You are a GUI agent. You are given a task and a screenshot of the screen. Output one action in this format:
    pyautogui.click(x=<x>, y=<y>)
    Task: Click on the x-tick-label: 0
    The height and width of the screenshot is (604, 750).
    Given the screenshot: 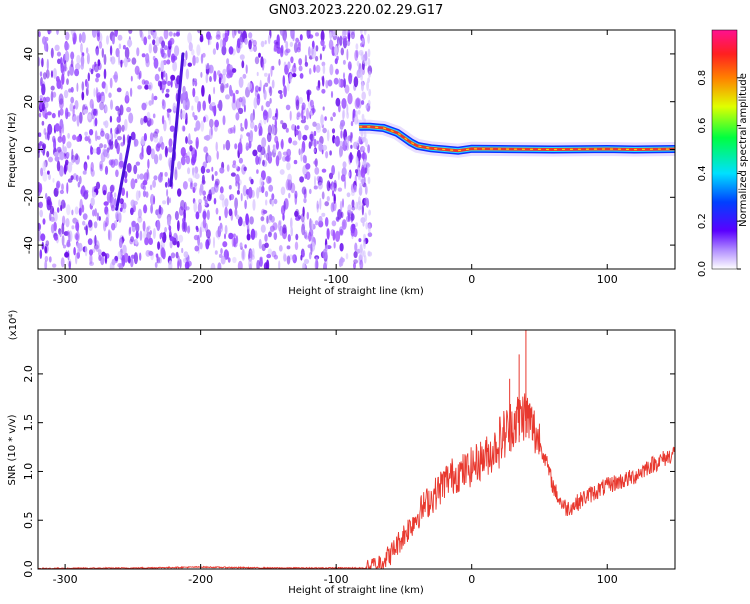 What is the action you would take?
    pyautogui.click(x=471, y=279)
    